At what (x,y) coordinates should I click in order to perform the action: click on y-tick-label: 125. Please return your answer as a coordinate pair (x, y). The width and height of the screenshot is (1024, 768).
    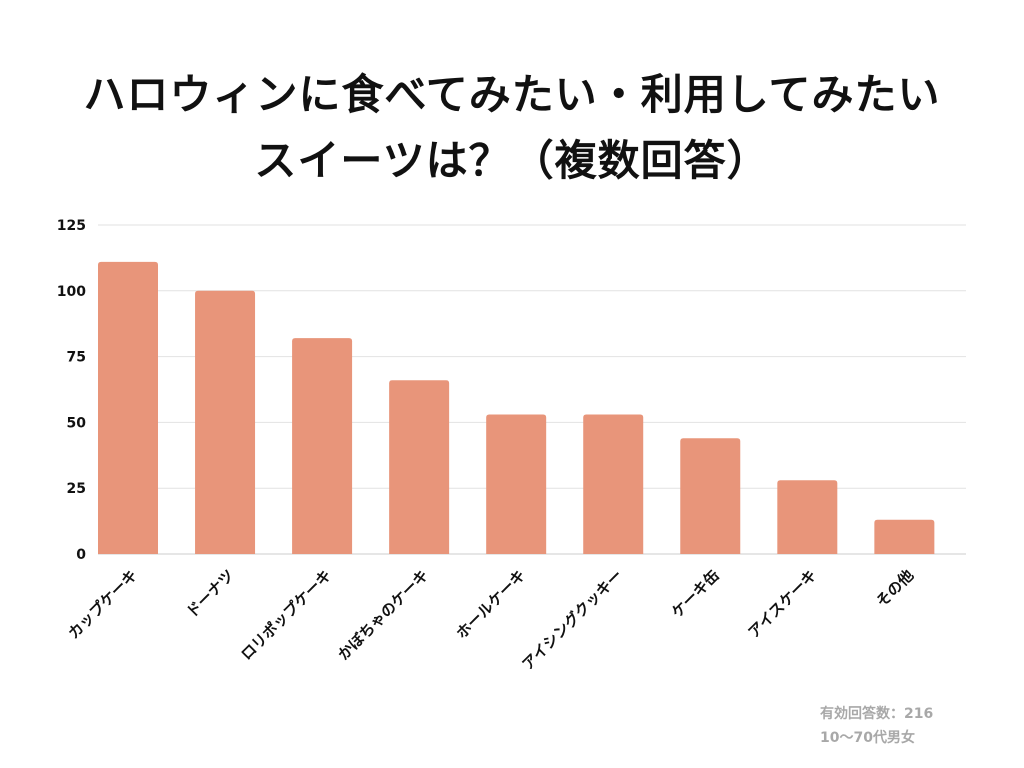
    Looking at the image, I should click on (71, 226).